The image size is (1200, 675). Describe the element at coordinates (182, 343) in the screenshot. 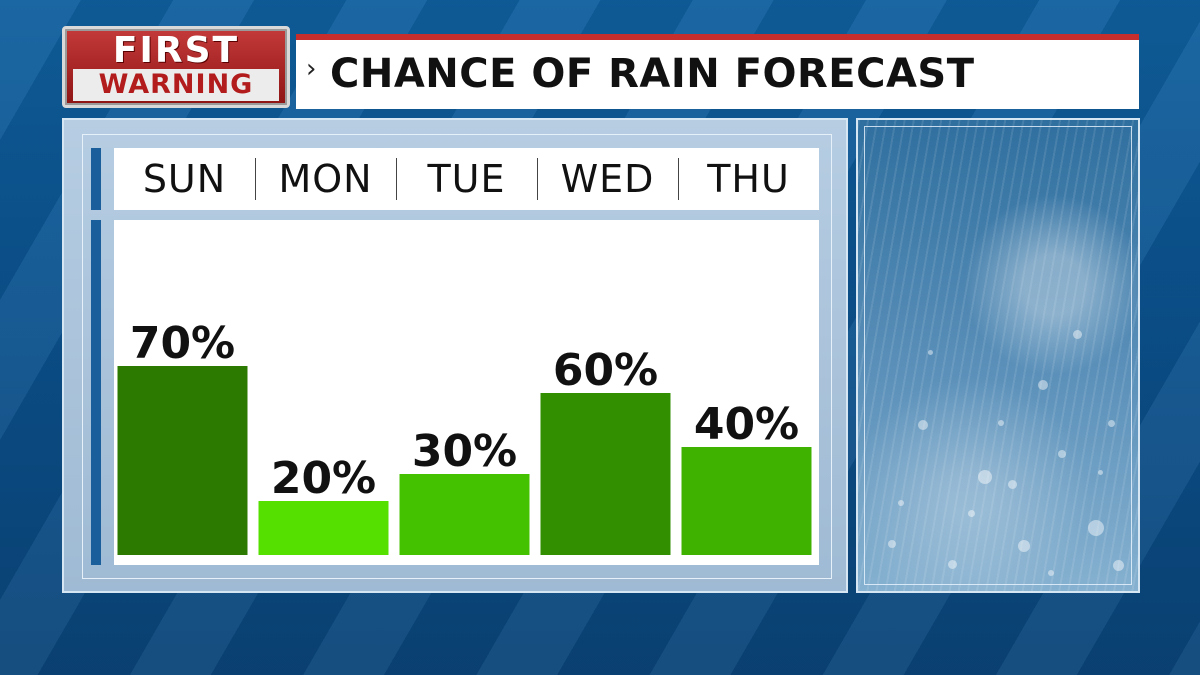

I see `value-label-sun: 70%` at that location.